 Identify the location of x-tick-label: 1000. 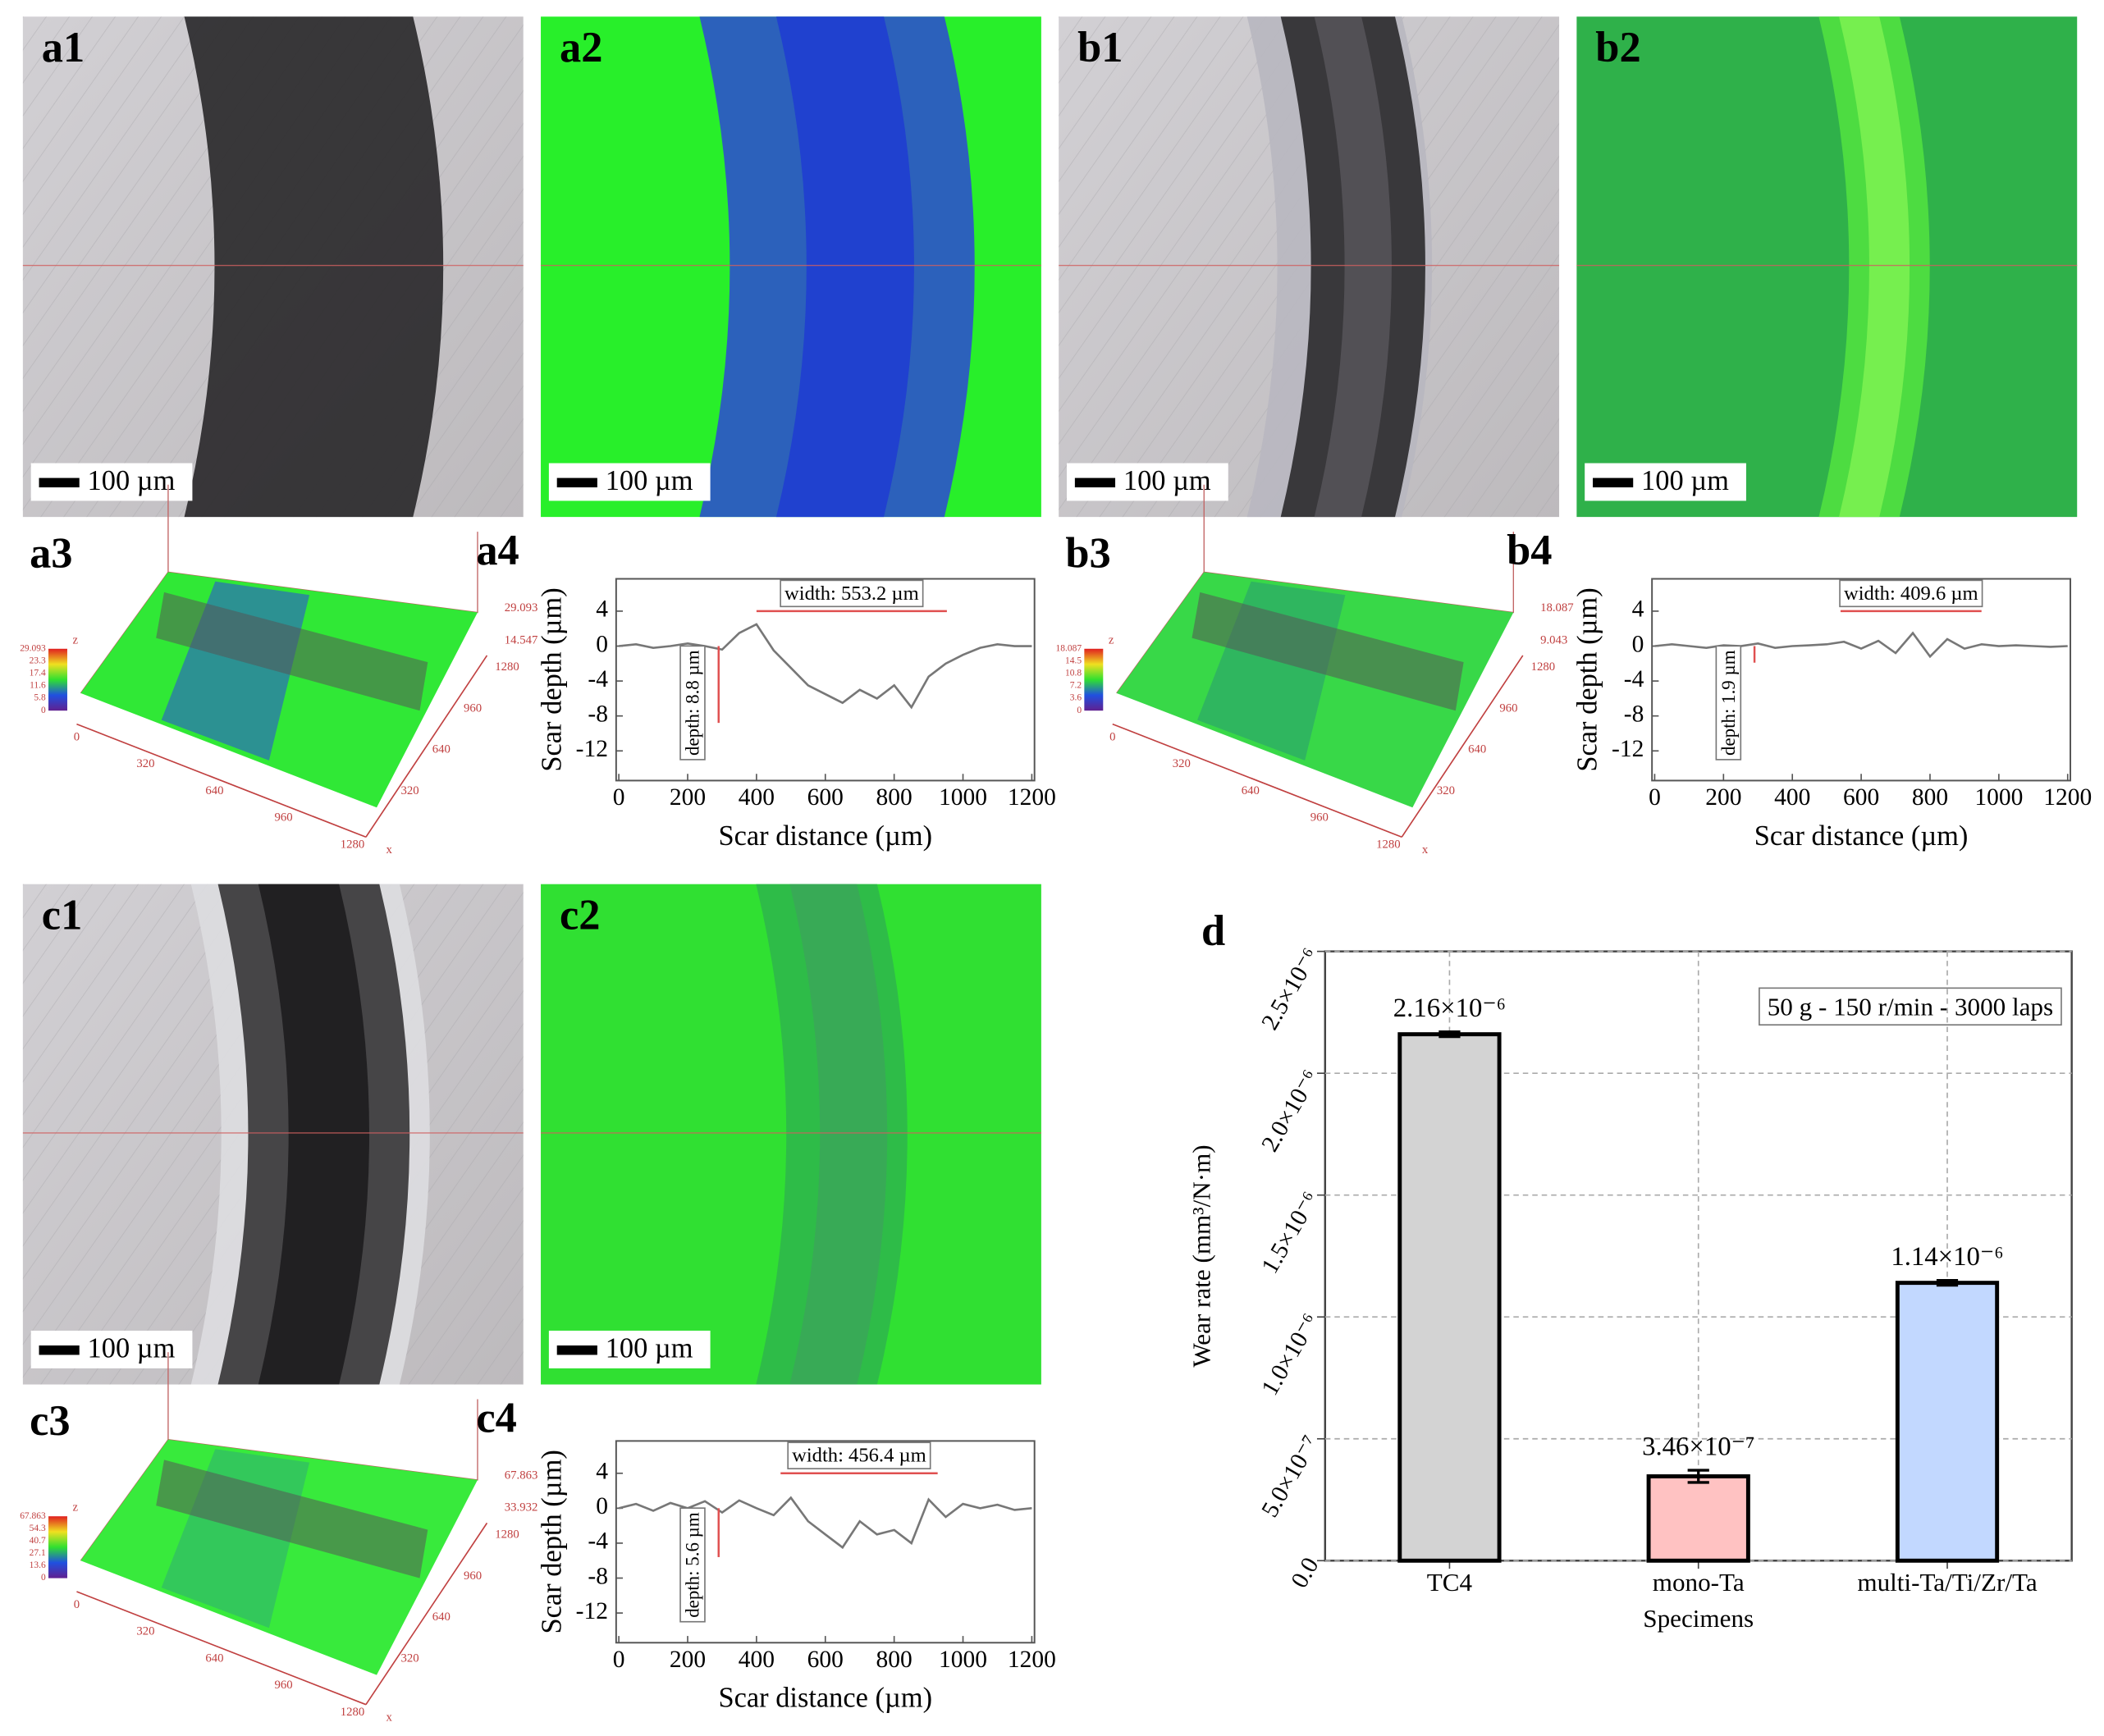
(963, 797).